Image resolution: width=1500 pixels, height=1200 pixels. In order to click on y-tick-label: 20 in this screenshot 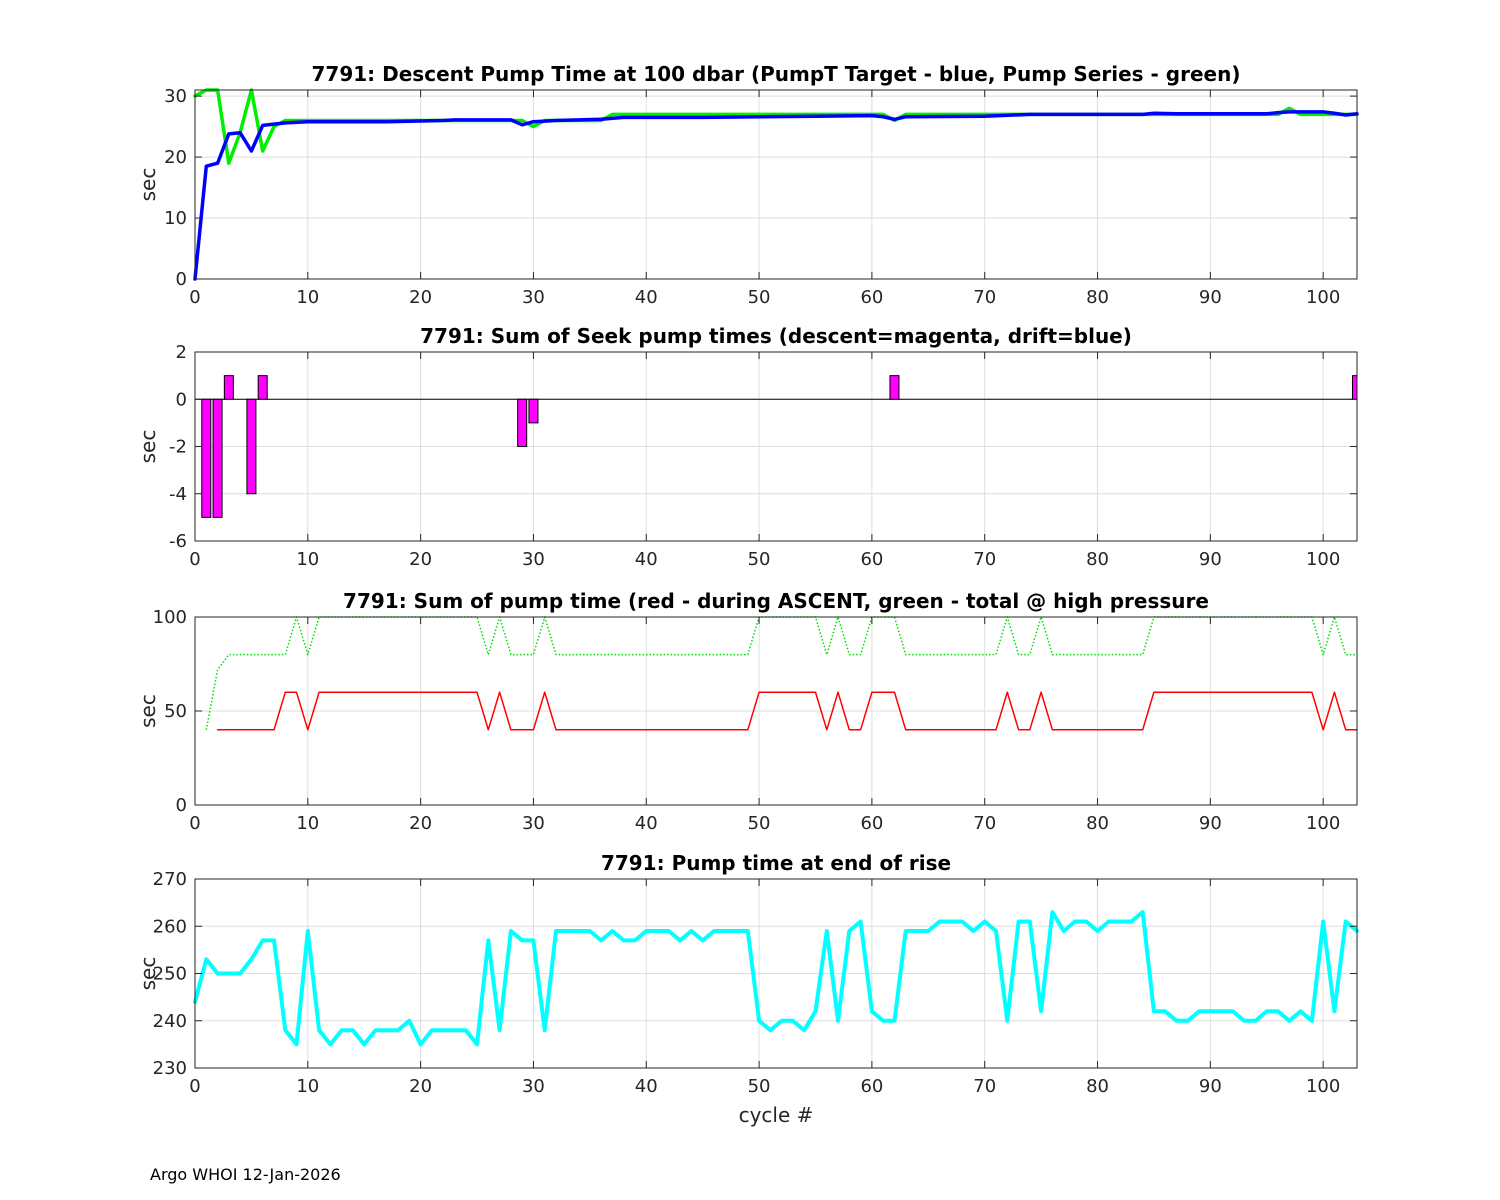, I will do `click(175, 157)`.